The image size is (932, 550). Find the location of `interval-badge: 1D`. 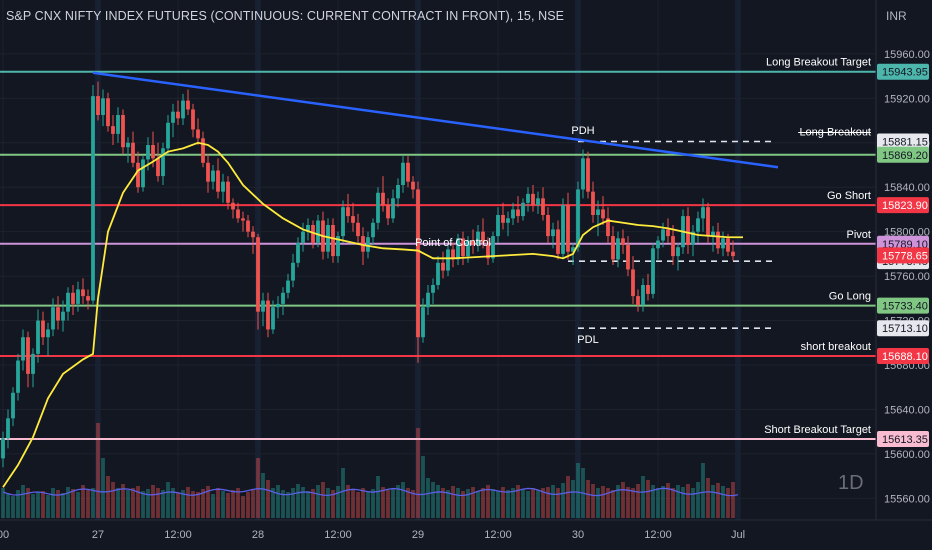

interval-badge: 1D is located at coordinates (851, 483).